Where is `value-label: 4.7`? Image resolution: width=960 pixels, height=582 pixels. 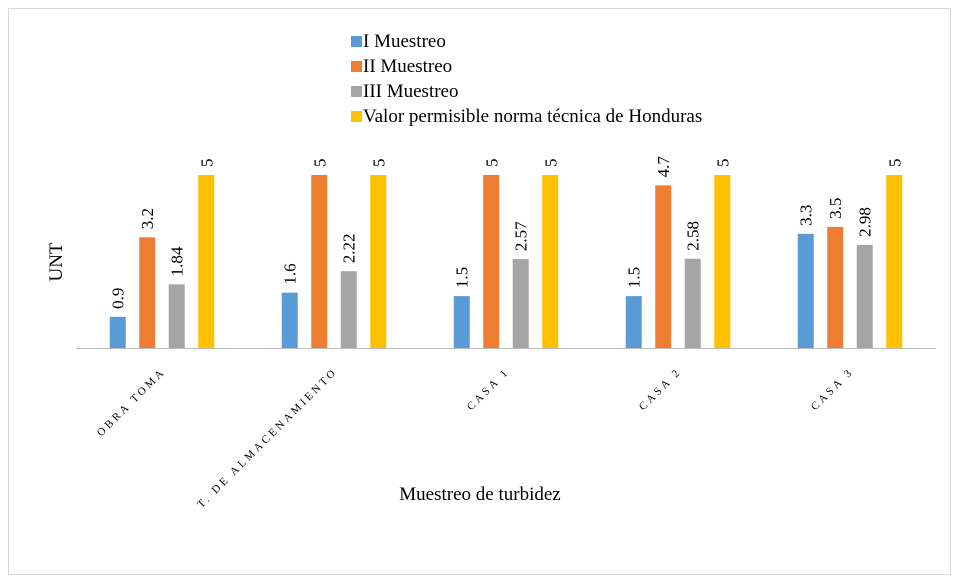 value-label: 4.7 is located at coordinates (663, 167).